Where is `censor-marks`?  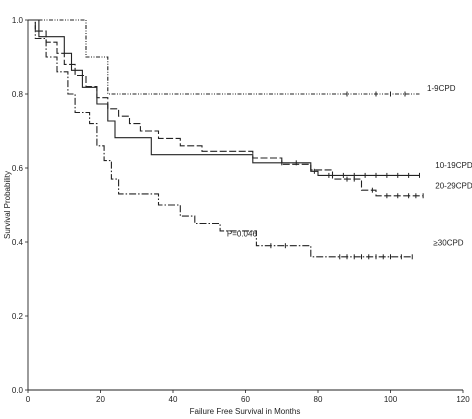
censor-marks is located at coordinates (347, 175).